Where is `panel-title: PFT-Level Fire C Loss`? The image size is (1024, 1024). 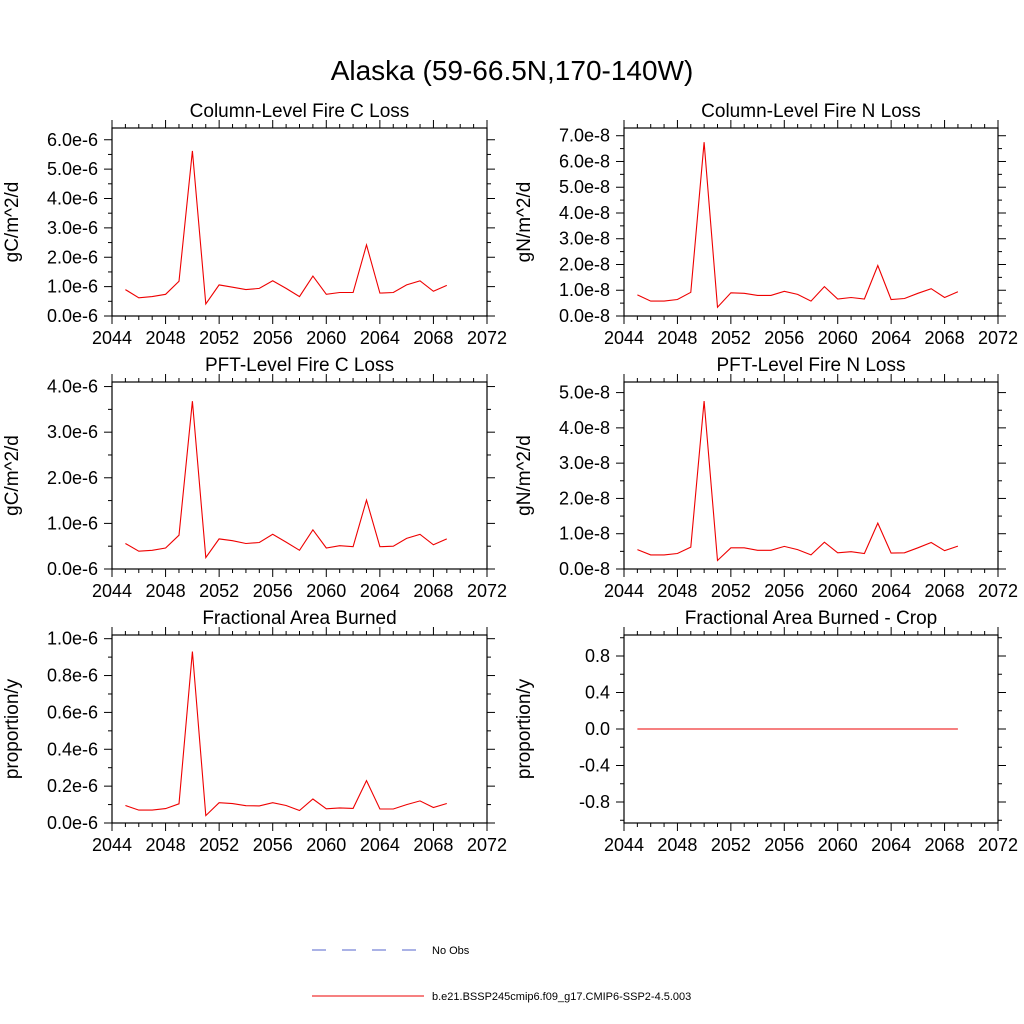
panel-title: PFT-Level Fire C Loss is located at coordinates (299, 365).